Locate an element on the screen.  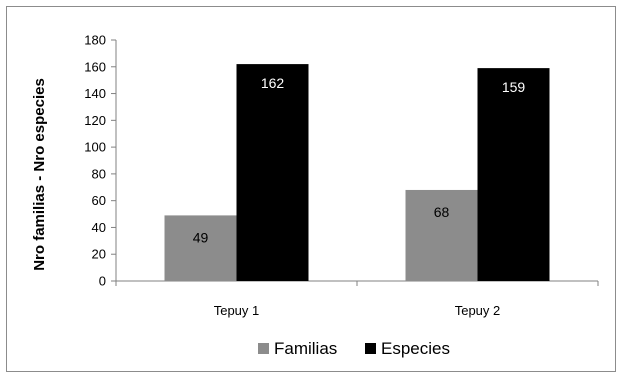
x-category-label: Tepuy 1 is located at coordinates (237, 310).